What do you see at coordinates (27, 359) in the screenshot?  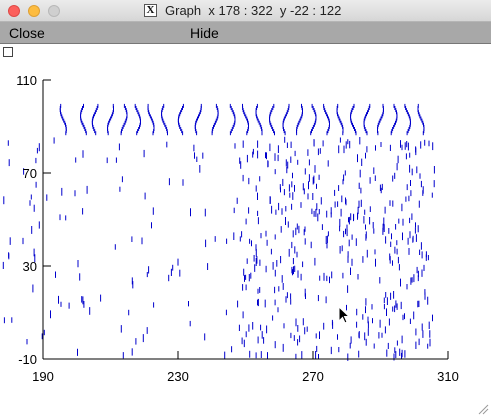 I see `y-tick-label: -10` at bounding box center [27, 359].